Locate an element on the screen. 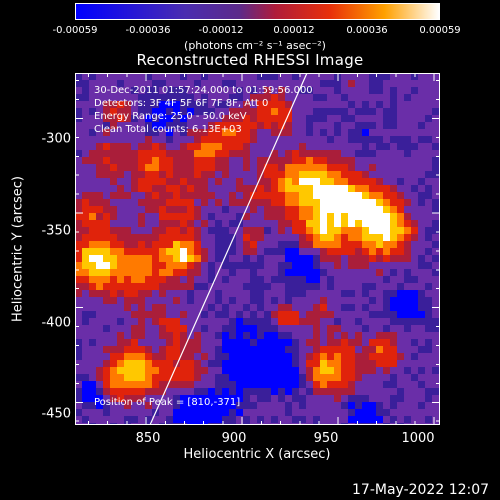 The height and width of the screenshot is (500, 500). clean-counts-label: Clean Total counts: 6.13E+03 is located at coordinates (168, 129).